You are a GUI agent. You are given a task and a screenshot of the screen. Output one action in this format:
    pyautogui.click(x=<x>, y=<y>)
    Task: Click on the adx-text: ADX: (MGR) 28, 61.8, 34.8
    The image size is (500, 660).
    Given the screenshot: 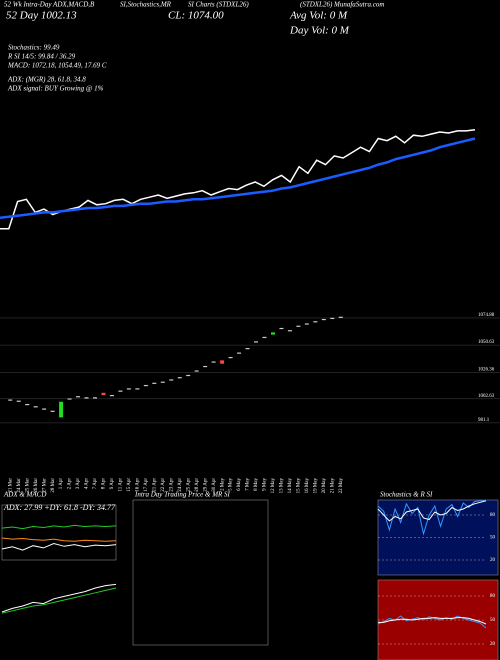 What is the action you would take?
    pyautogui.click(x=46, y=80)
    